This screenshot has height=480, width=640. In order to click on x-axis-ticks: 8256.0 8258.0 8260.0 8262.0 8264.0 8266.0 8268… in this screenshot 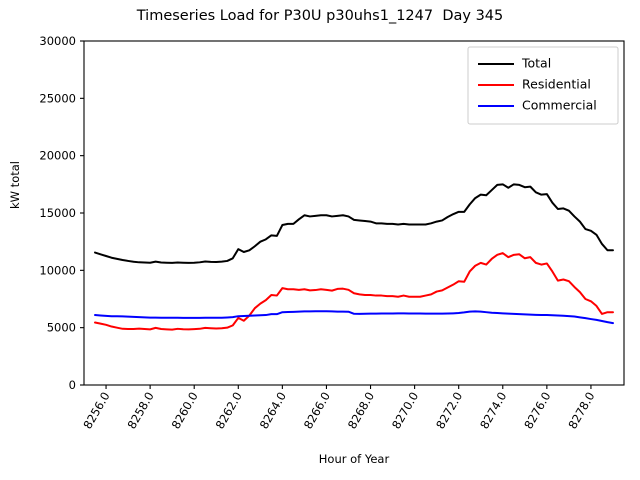, I will do `click(339, 408)`.